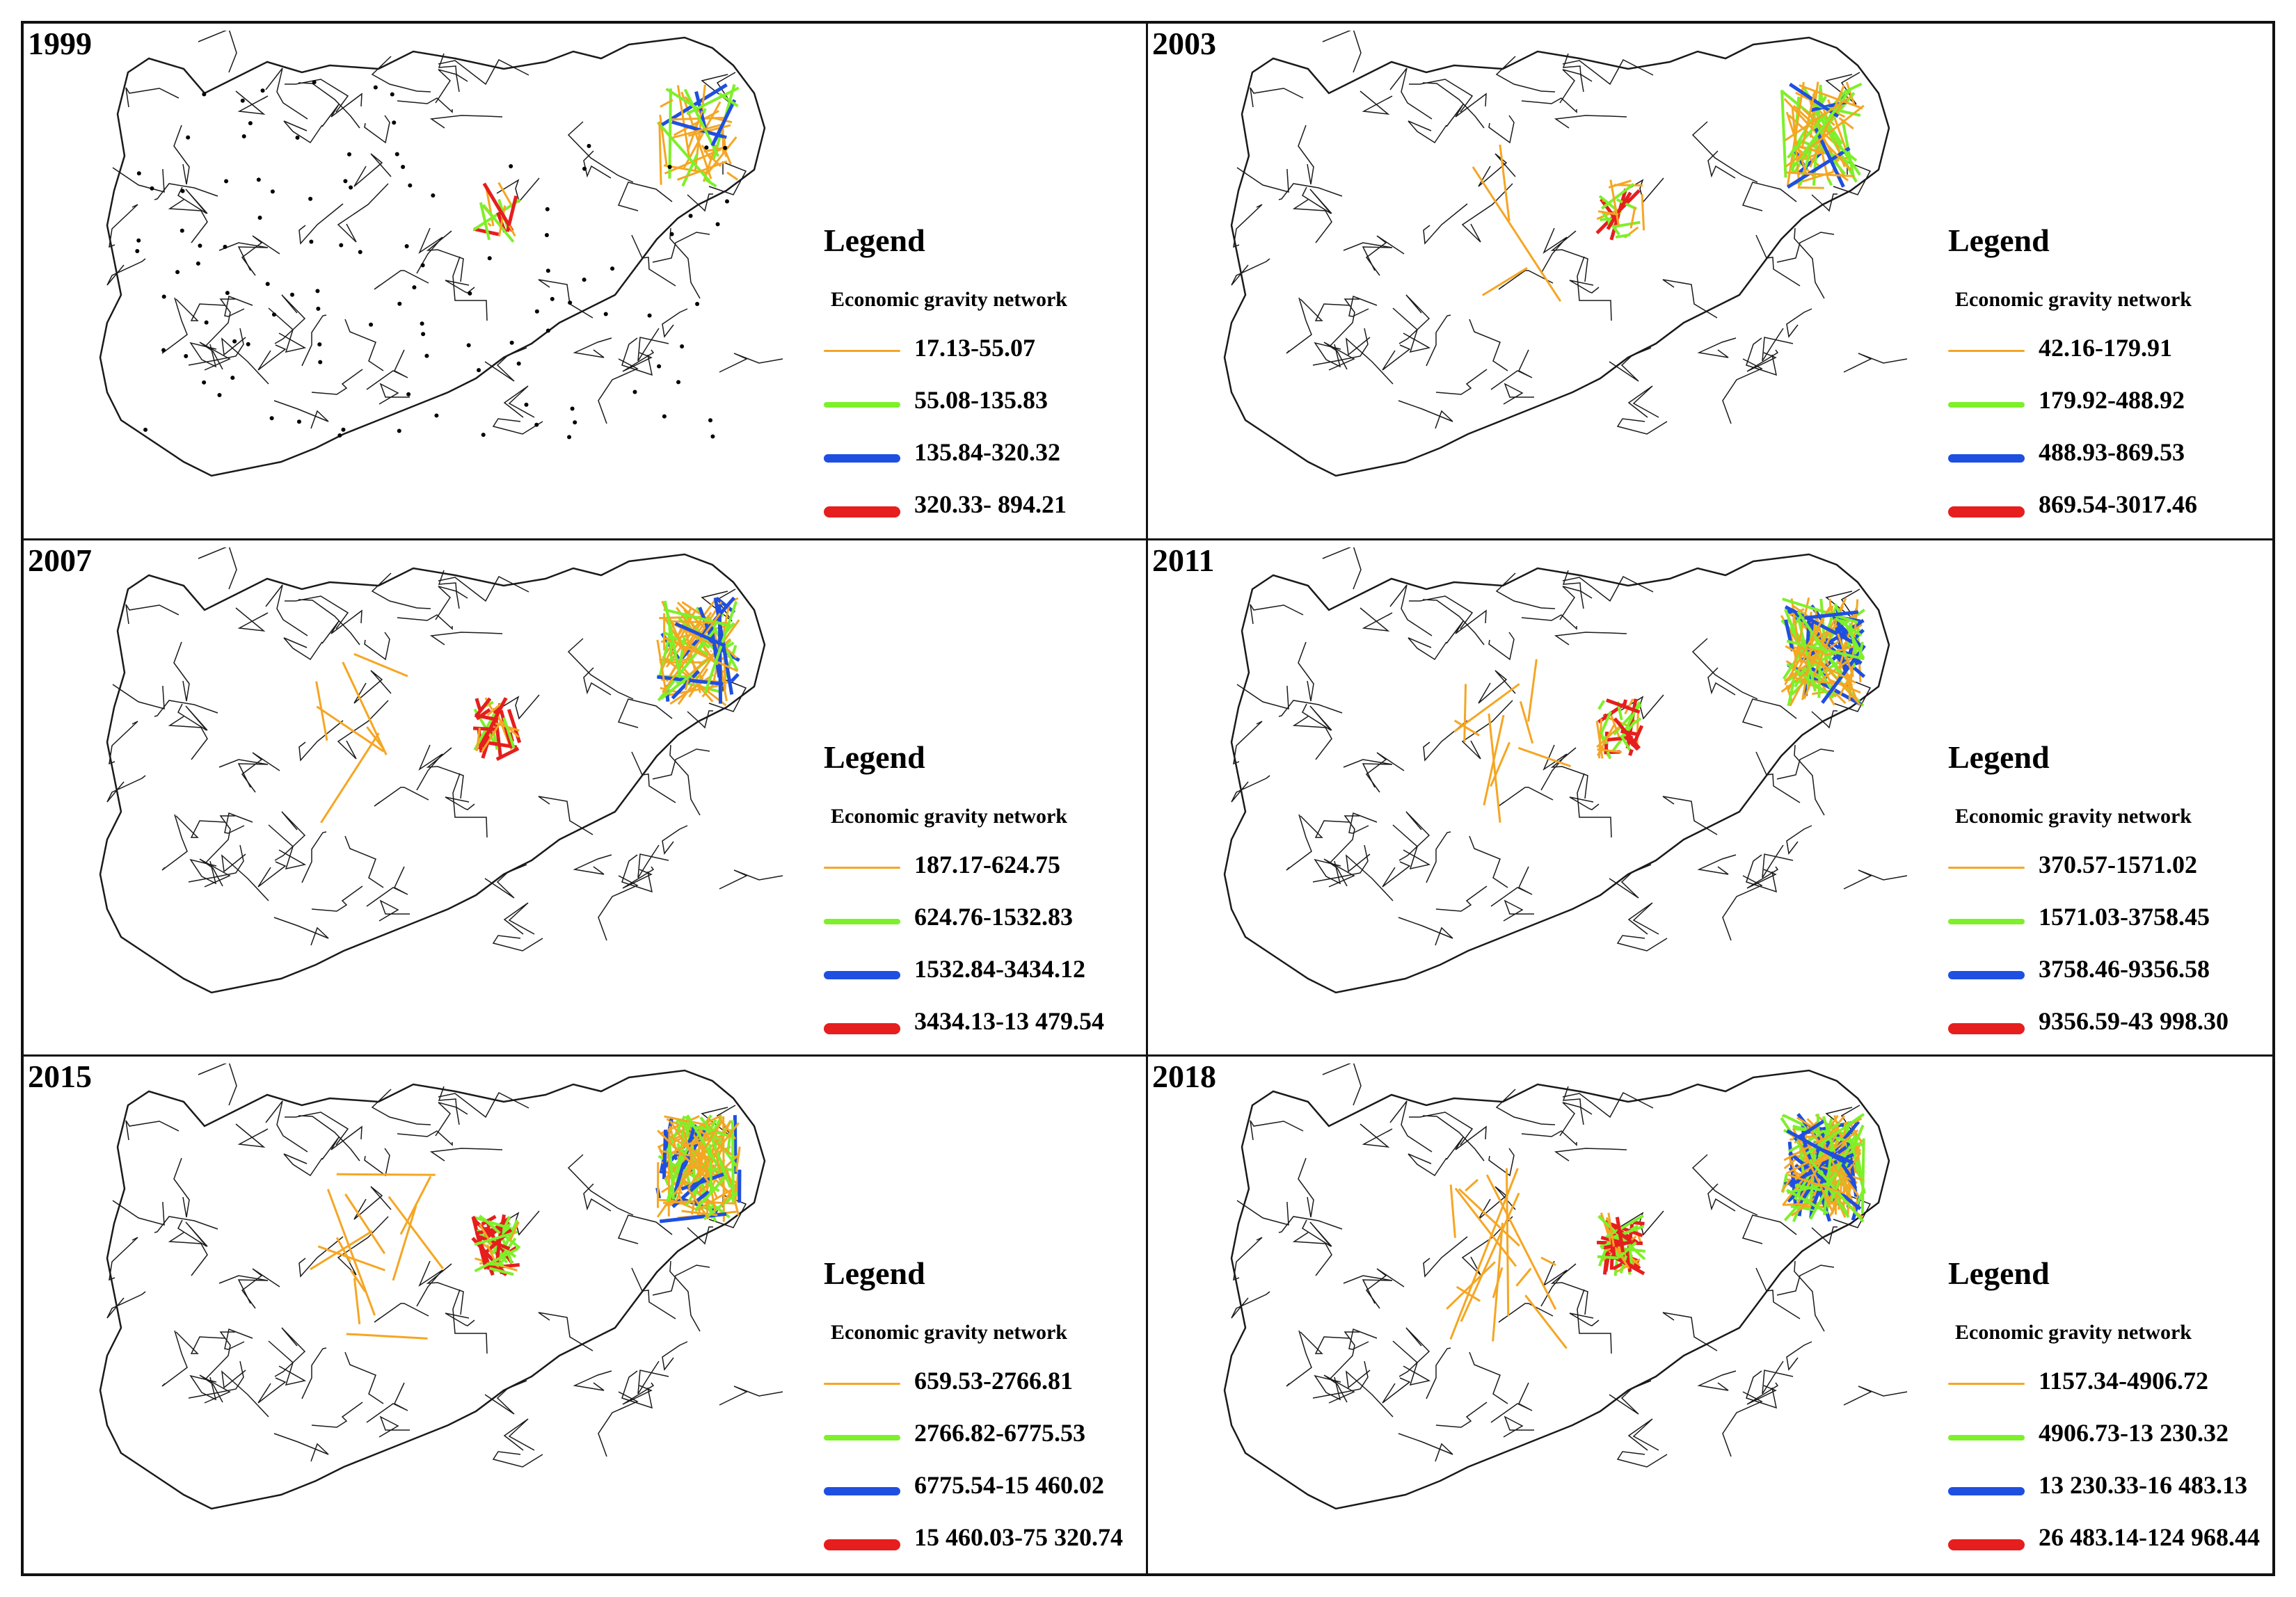 The width and height of the screenshot is (2296, 1597). I want to click on panel-year: 1999, so click(60, 43).